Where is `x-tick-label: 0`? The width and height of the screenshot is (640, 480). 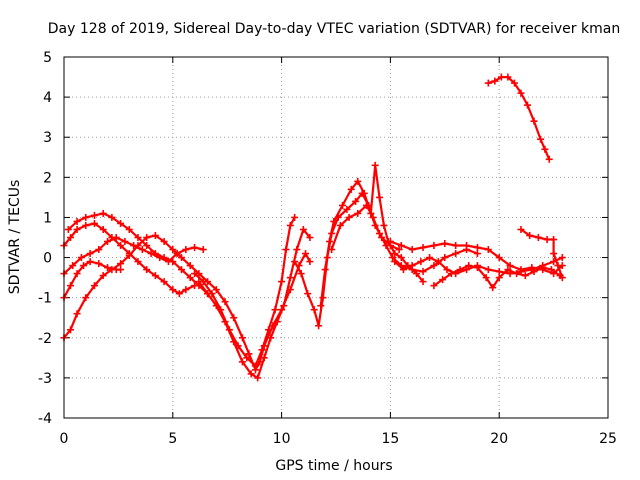
x-tick-label: 0 is located at coordinates (64, 439).